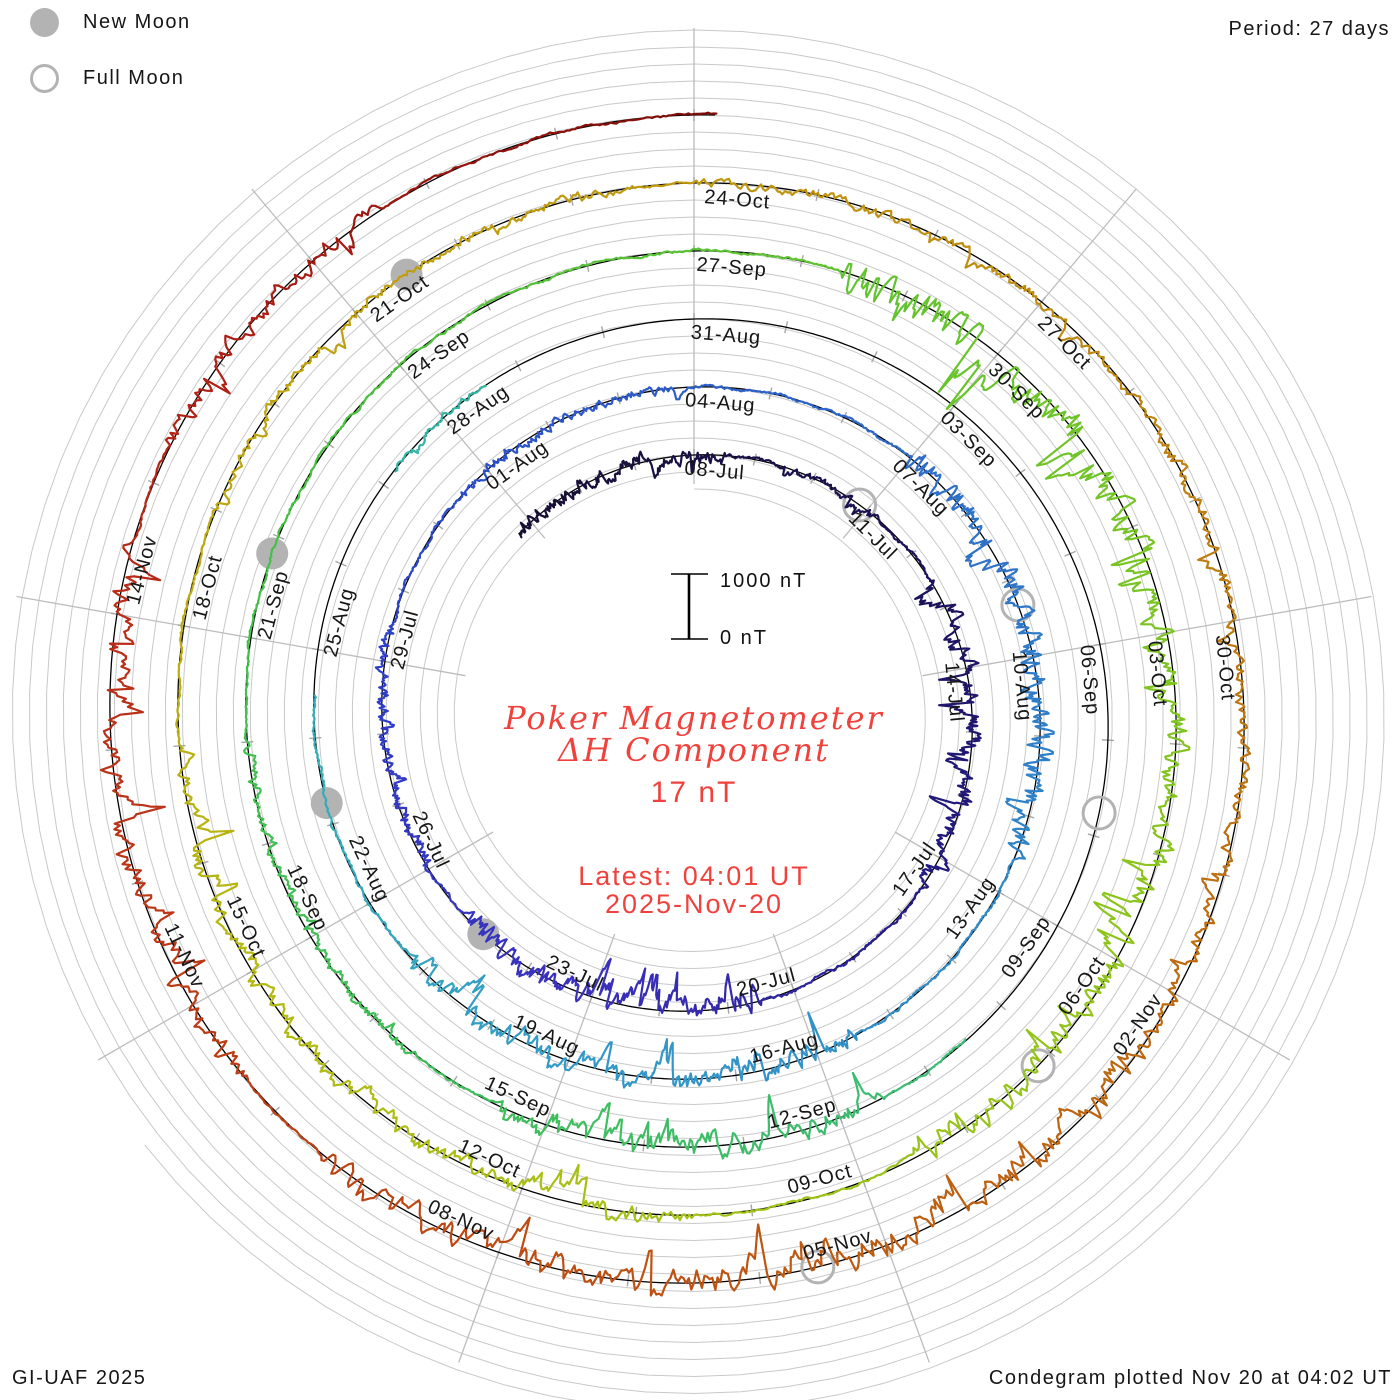 The image size is (1400, 1400). What do you see at coordinates (339, 622) in the screenshot?
I see `ring-date-label: 25-Aug` at bounding box center [339, 622].